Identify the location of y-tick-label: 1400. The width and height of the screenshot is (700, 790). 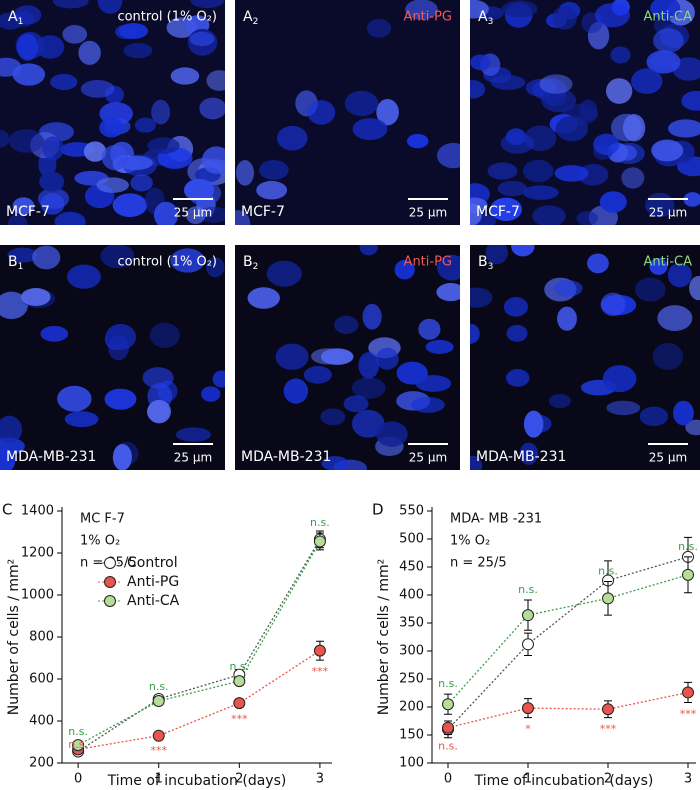
(37, 511).